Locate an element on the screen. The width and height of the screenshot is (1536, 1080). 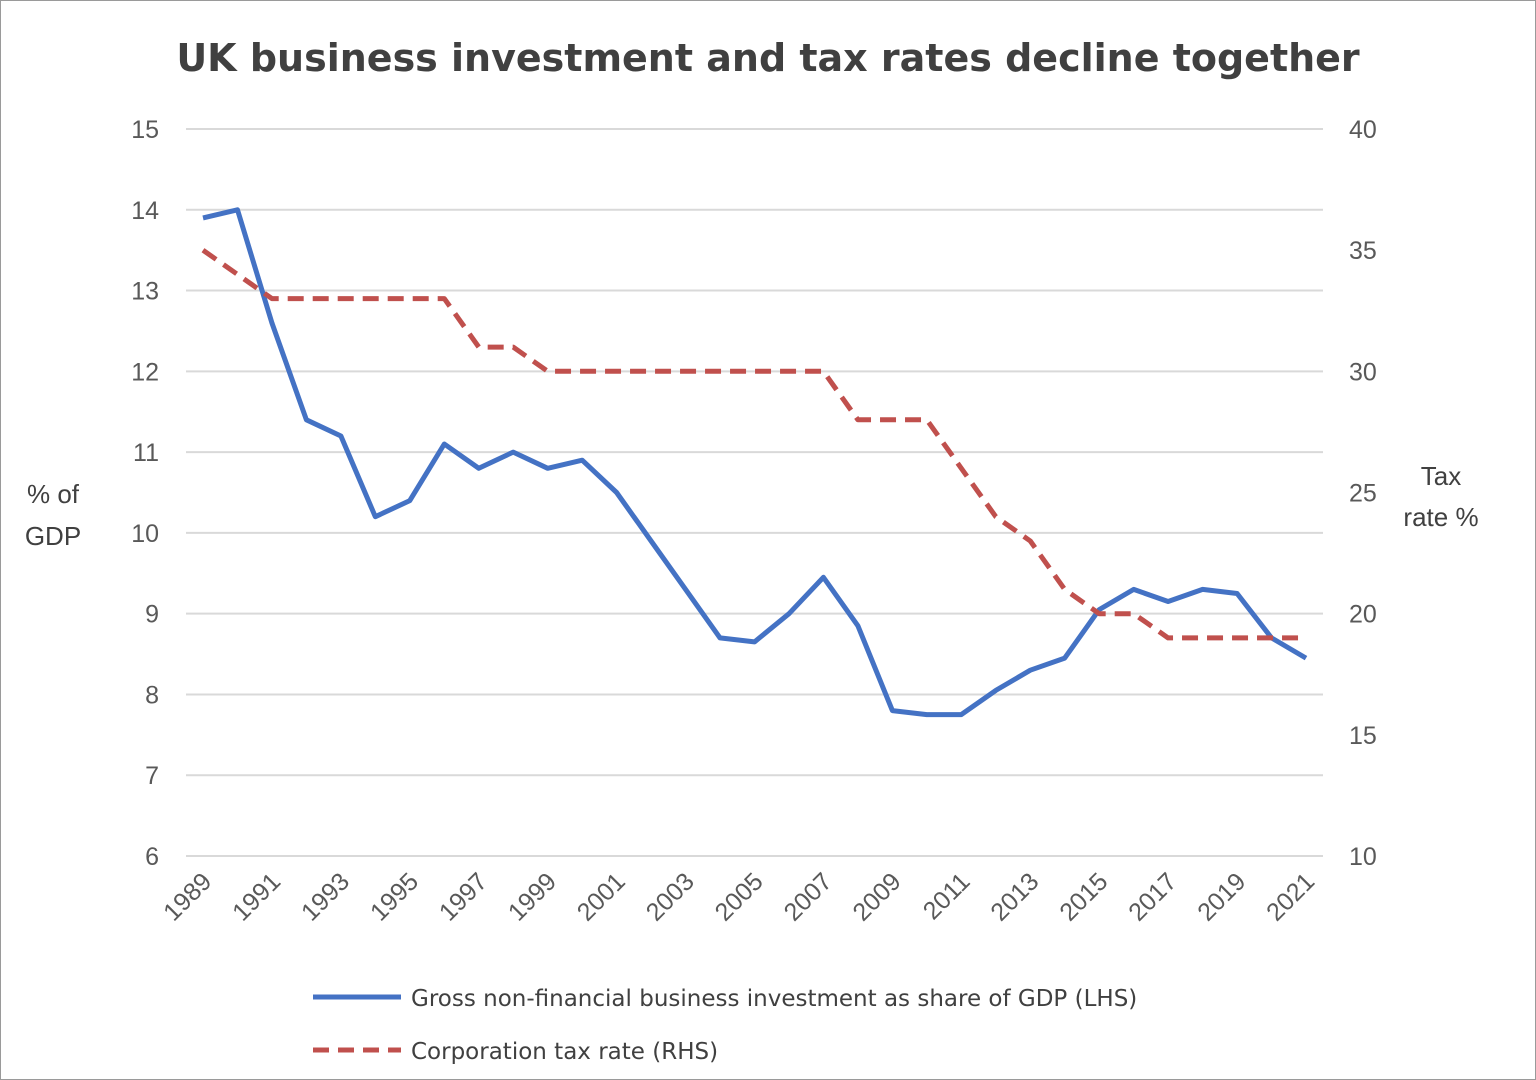
left-tick-label: 12 is located at coordinates (145, 372).